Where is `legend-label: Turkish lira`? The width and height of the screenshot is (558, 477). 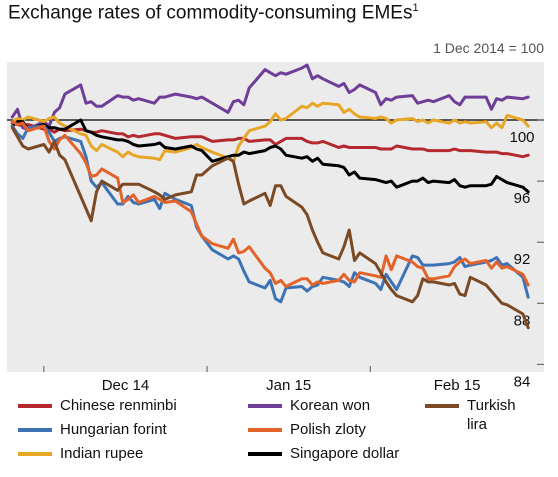
legend-label: Turkish lira is located at coordinates (491, 415).